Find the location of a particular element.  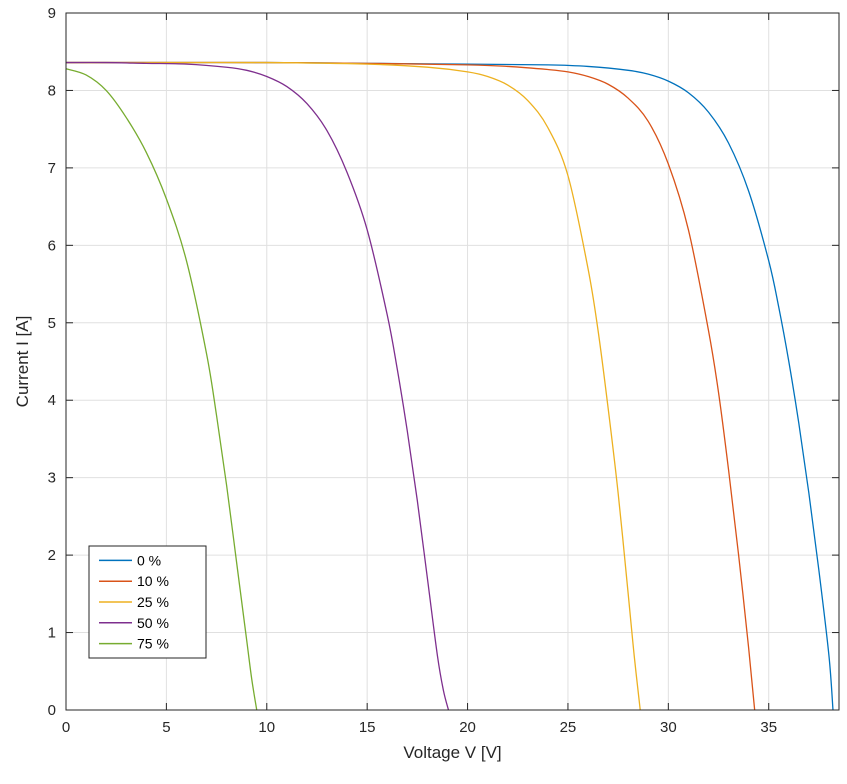

y-tick-label: 9 is located at coordinates (52, 13).